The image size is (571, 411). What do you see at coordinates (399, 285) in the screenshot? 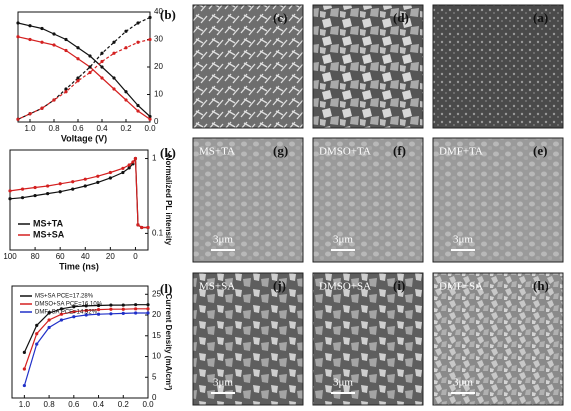
I see `panel-label: (i)` at bounding box center [399, 285].